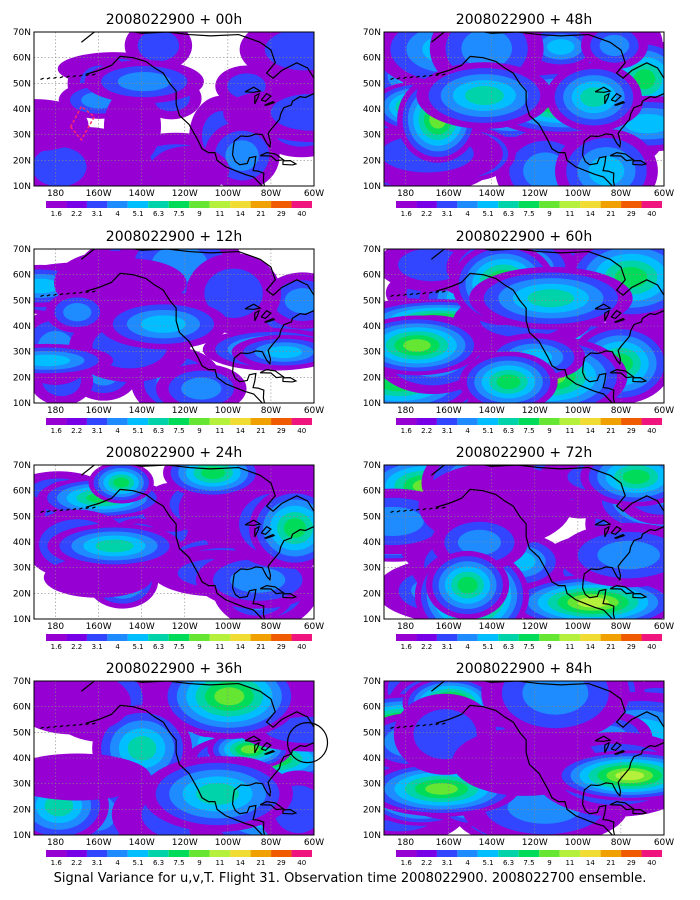 The image size is (700, 900). I want to click on lon-tick-label: 80W, so click(271, 194).